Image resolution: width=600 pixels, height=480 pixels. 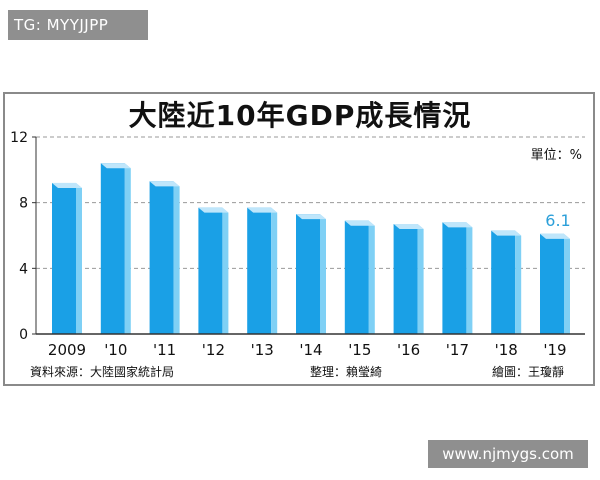 I want to click on x-tick-label: '10, so click(x=115, y=350).